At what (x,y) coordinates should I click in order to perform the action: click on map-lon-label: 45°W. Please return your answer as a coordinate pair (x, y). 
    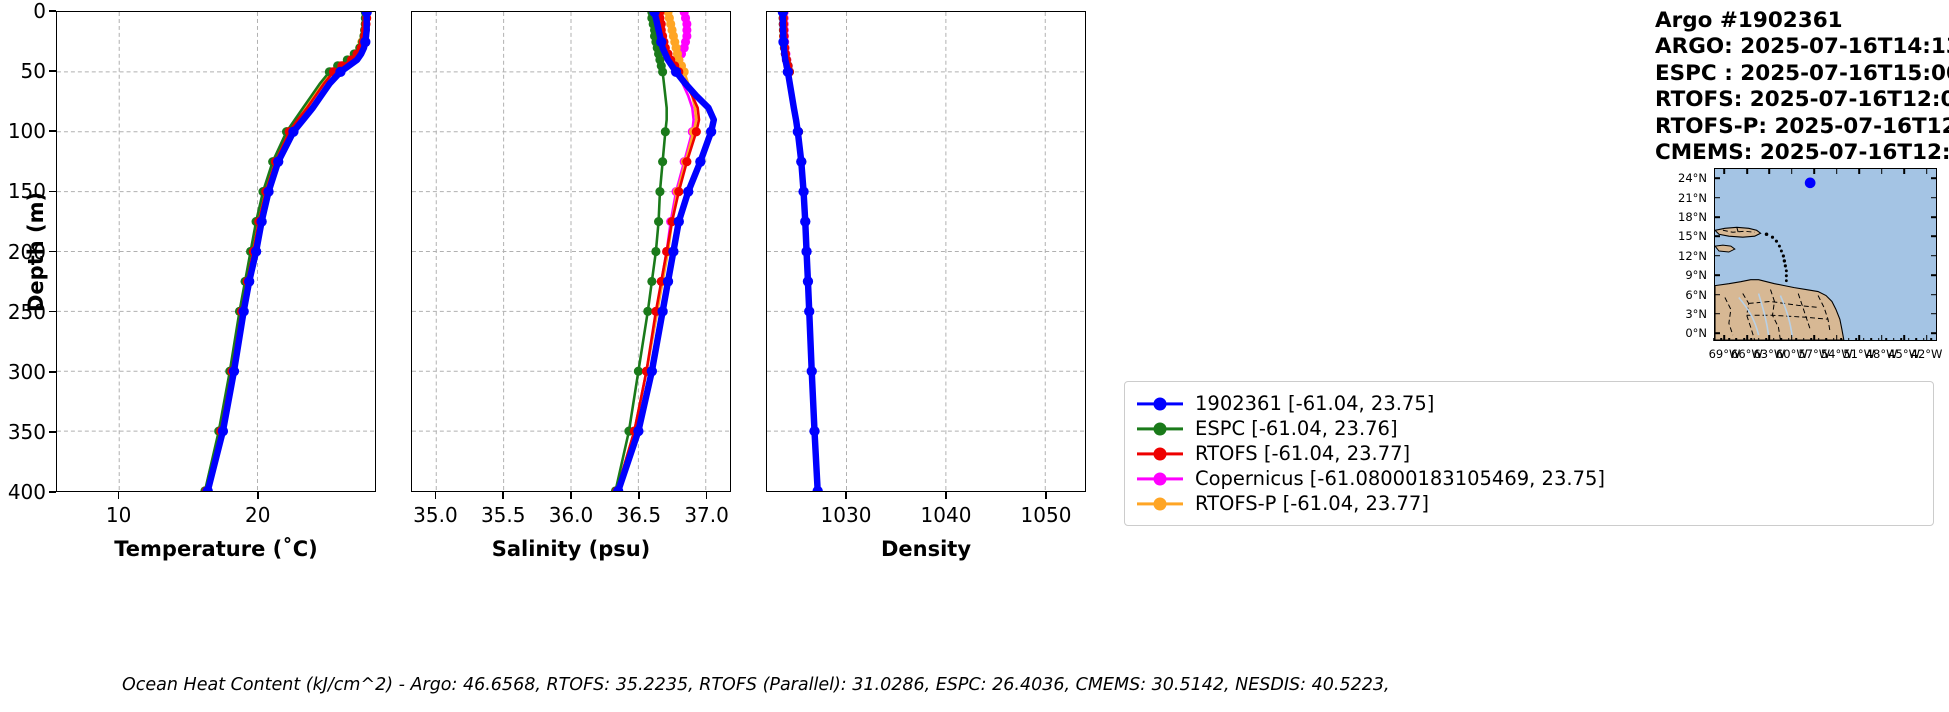
    Looking at the image, I should click on (1904, 354).